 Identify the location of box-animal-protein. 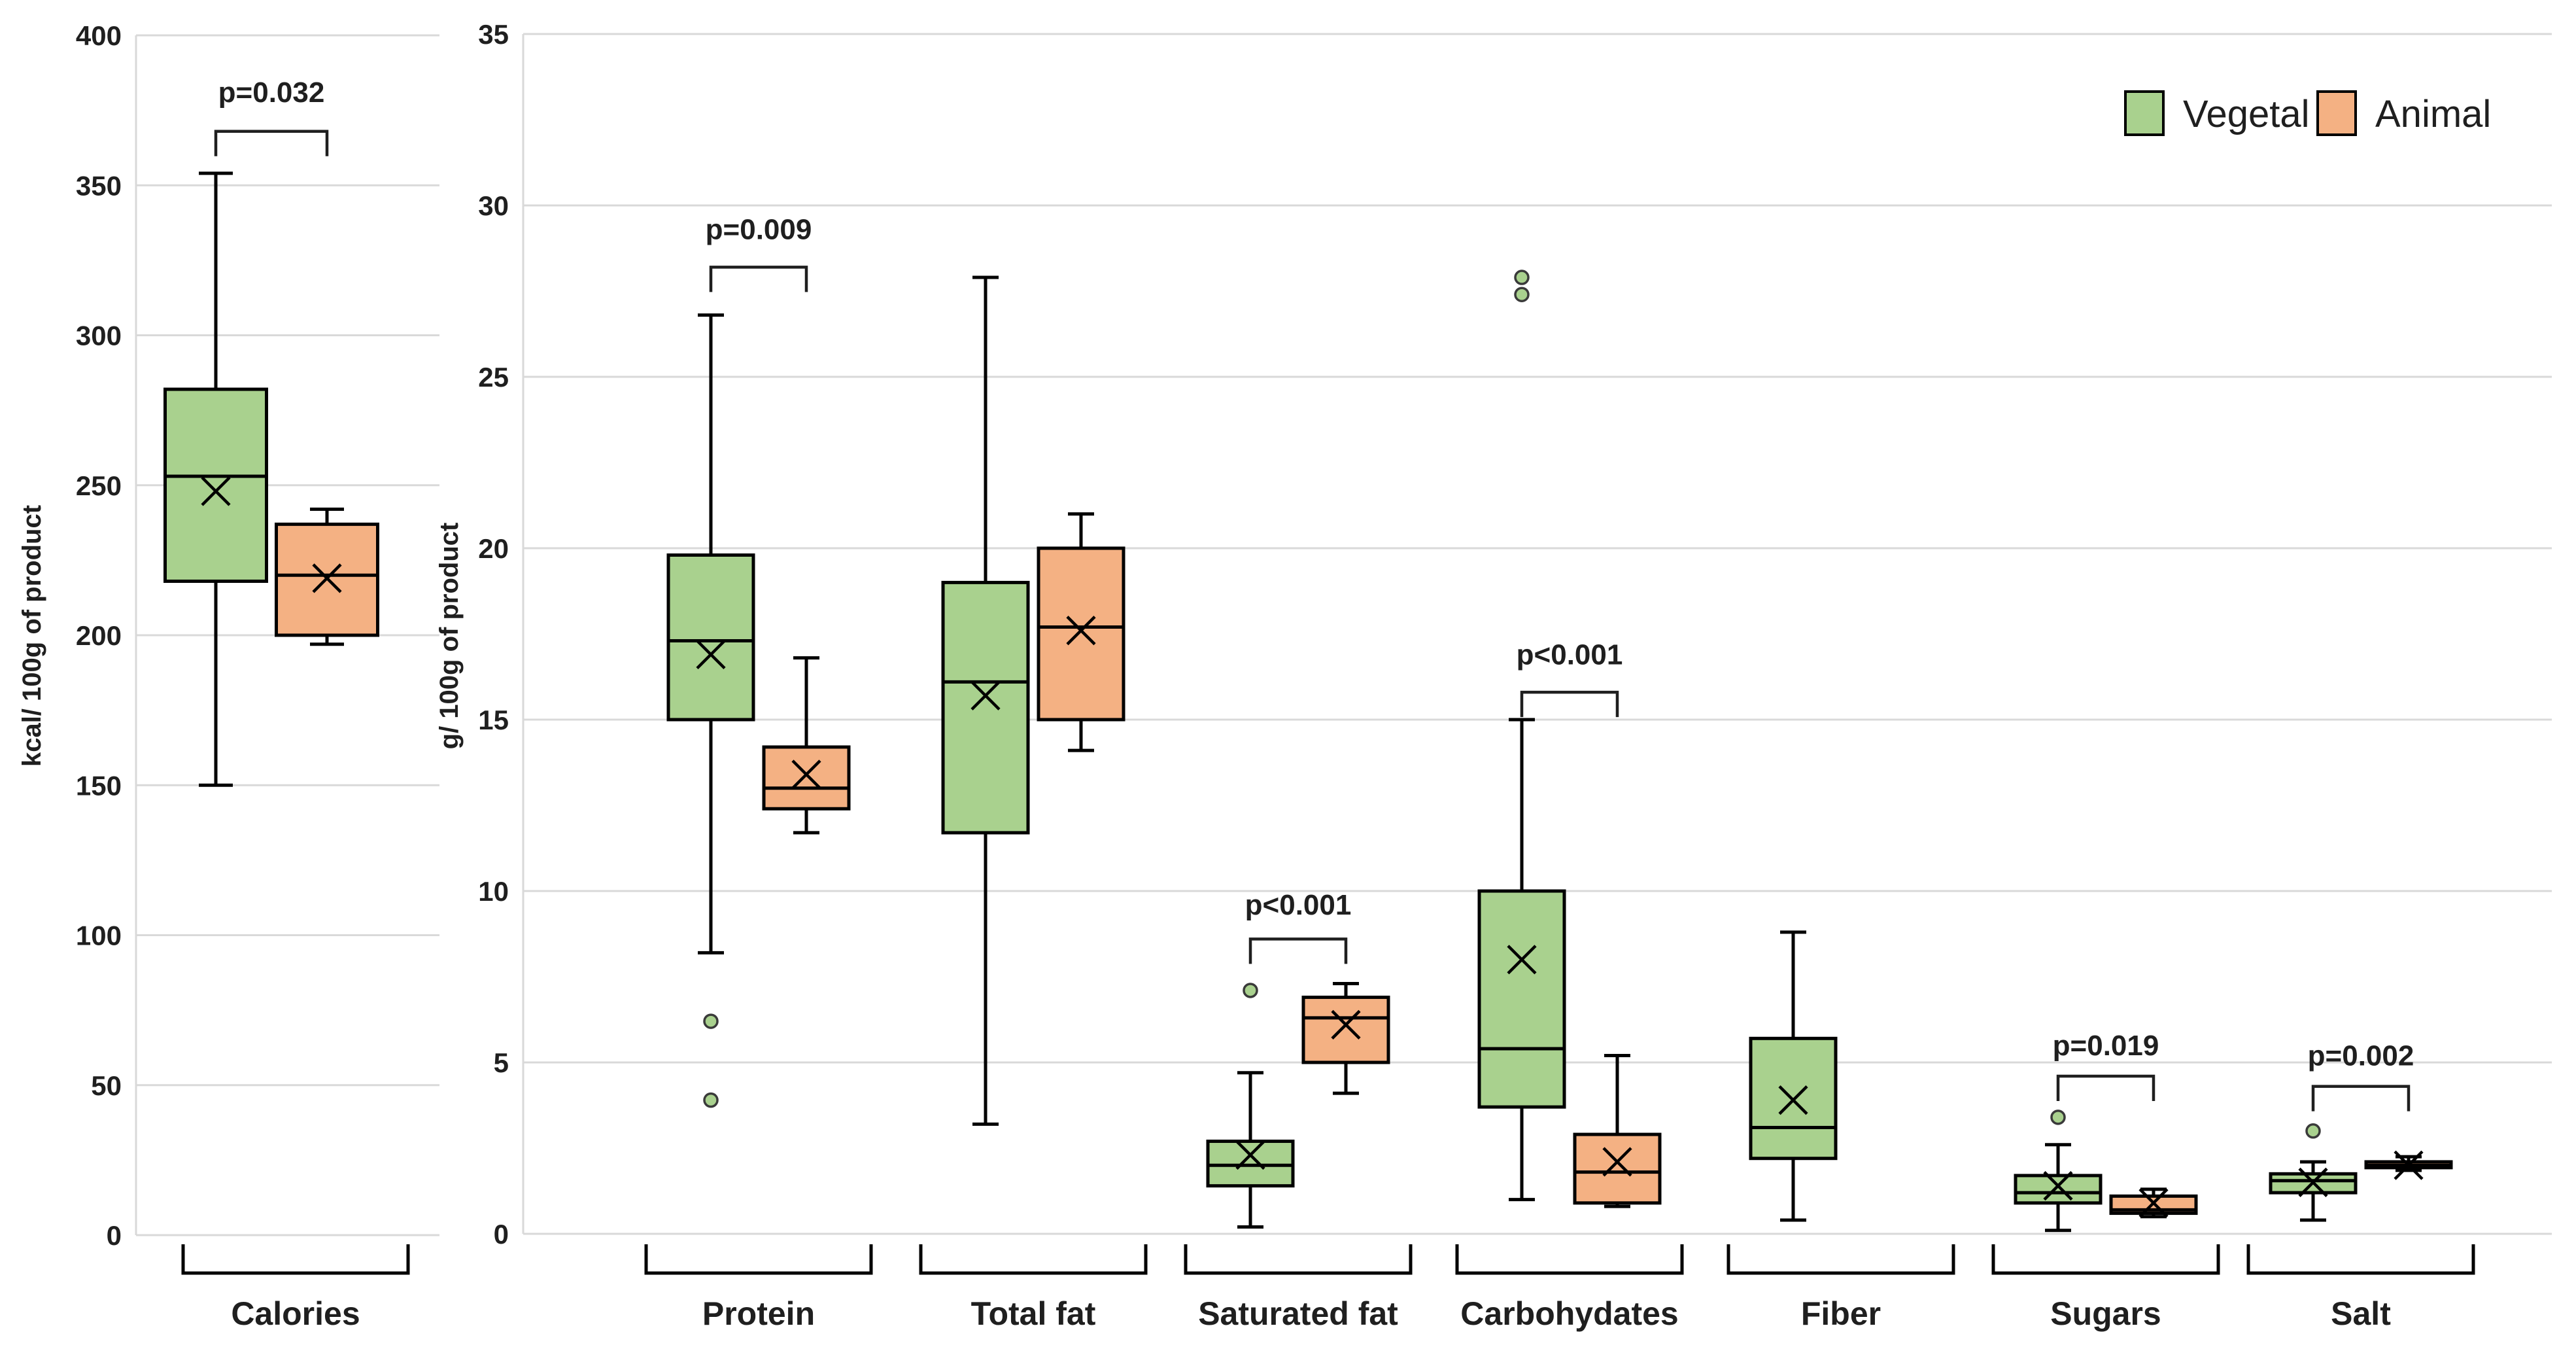
(807, 745).